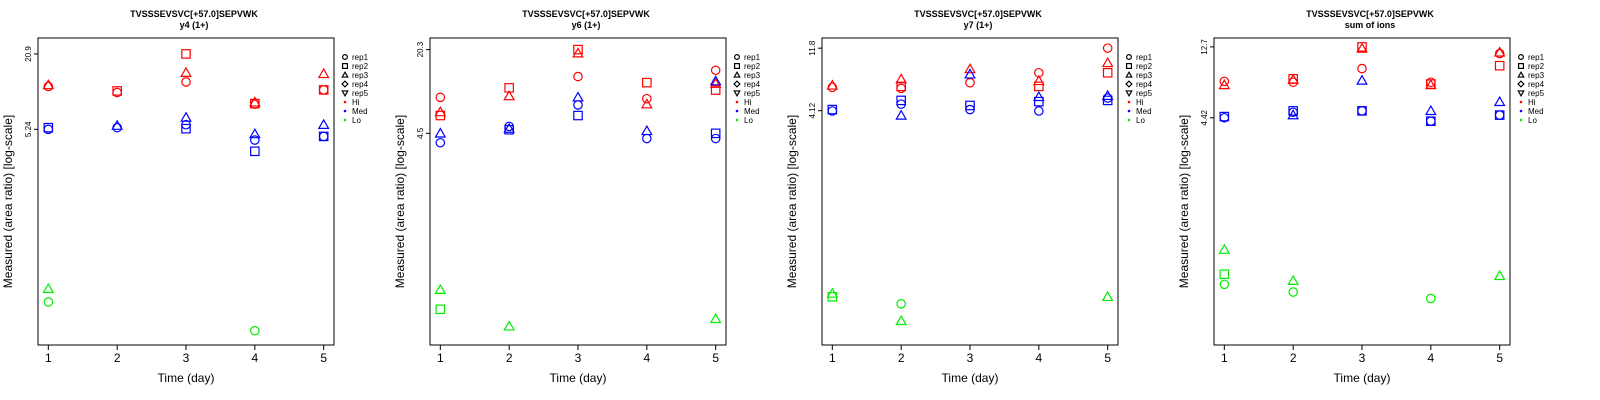 Image resolution: width=1600 pixels, height=400 pixels. Describe the element at coordinates (1140, 120) in the screenshot. I see `legend-label-lo: Lo` at that location.